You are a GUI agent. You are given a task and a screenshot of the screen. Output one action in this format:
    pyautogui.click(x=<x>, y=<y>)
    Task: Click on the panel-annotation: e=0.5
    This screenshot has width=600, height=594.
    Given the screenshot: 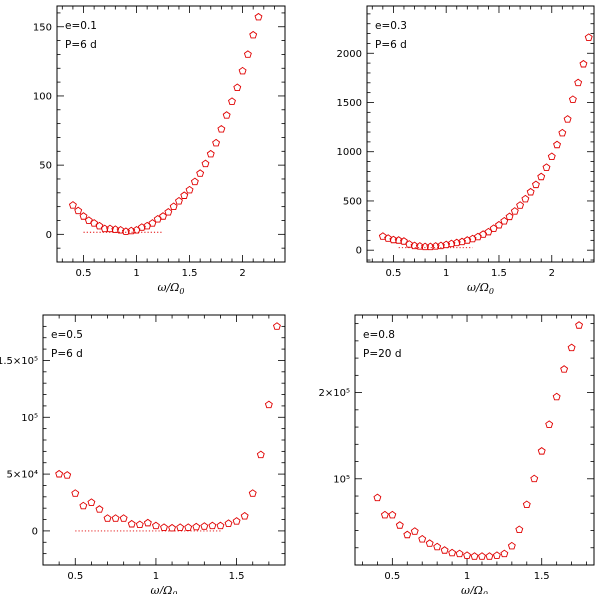 What is the action you would take?
    pyautogui.click(x=67, y=335)
    